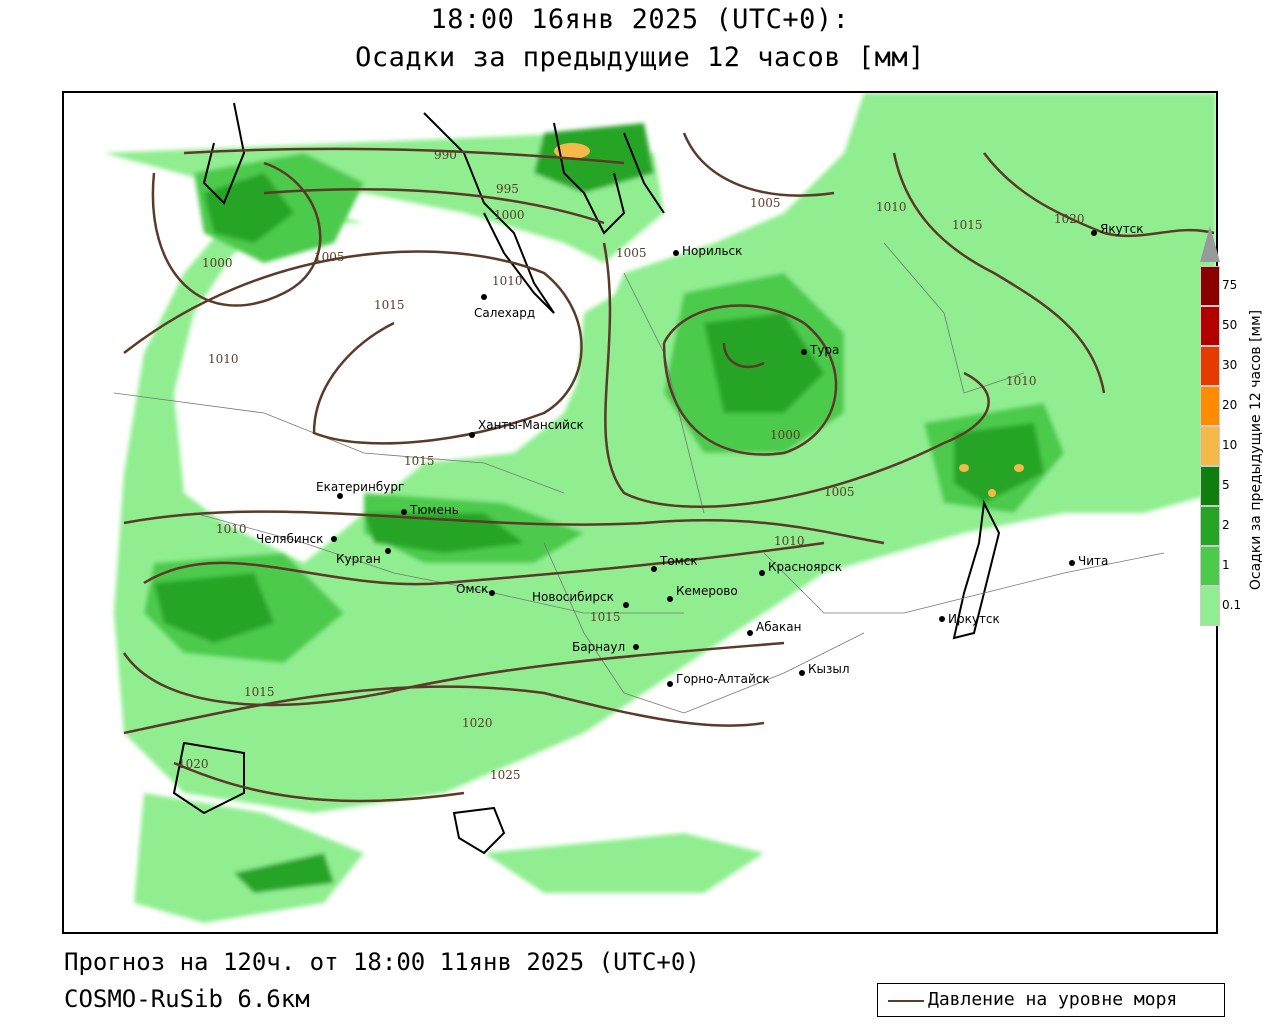 Image resolution: width=1280 pixels, height=1024 pixels. What do you see at coordinates (789, 320) in the screenshot?
I see `heavy-precip-spots` at bounding box center [789, 320].